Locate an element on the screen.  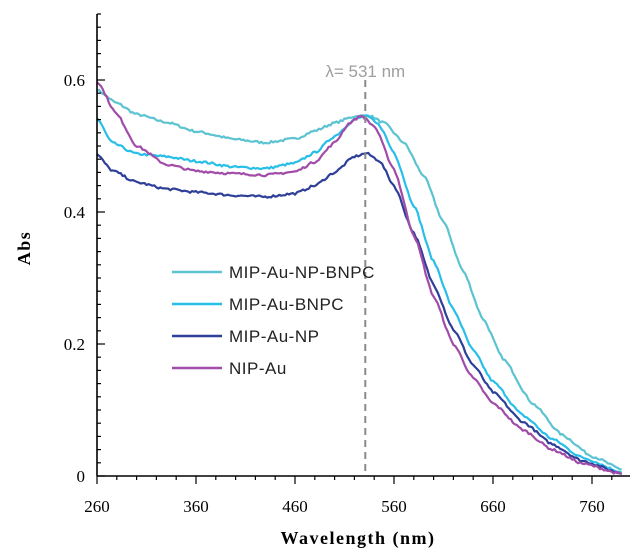
x-axis-title: Wavelength (nm) is located at coordinates (358, 538).